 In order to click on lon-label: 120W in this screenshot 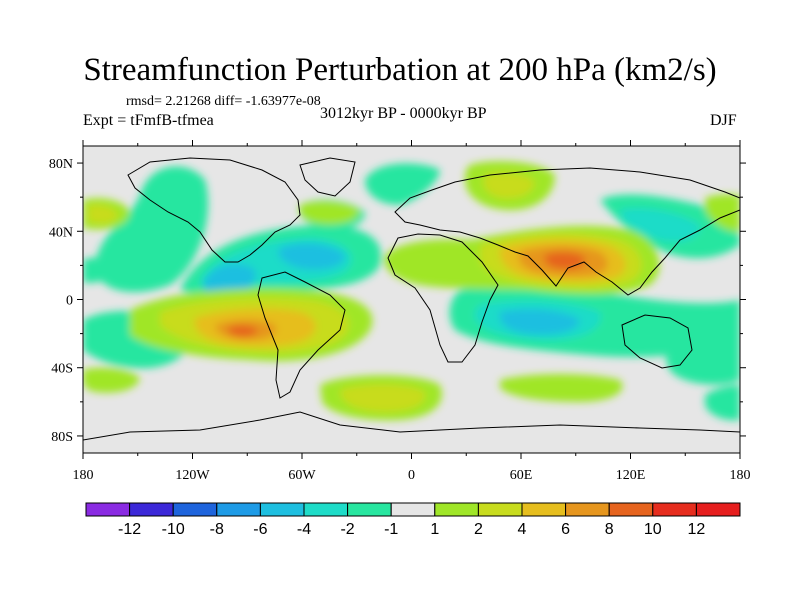, I will do `click(192, 475)`.